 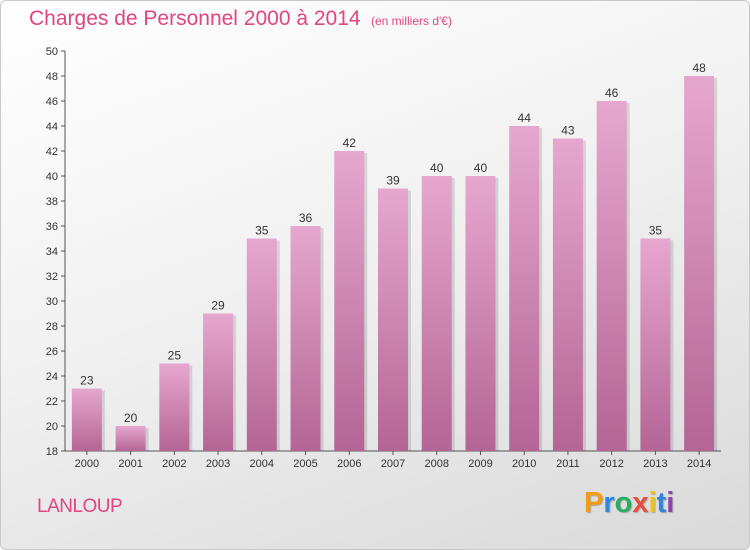 I want to click on proxiti-logo: Proxiti, so click(x=629, y=503).